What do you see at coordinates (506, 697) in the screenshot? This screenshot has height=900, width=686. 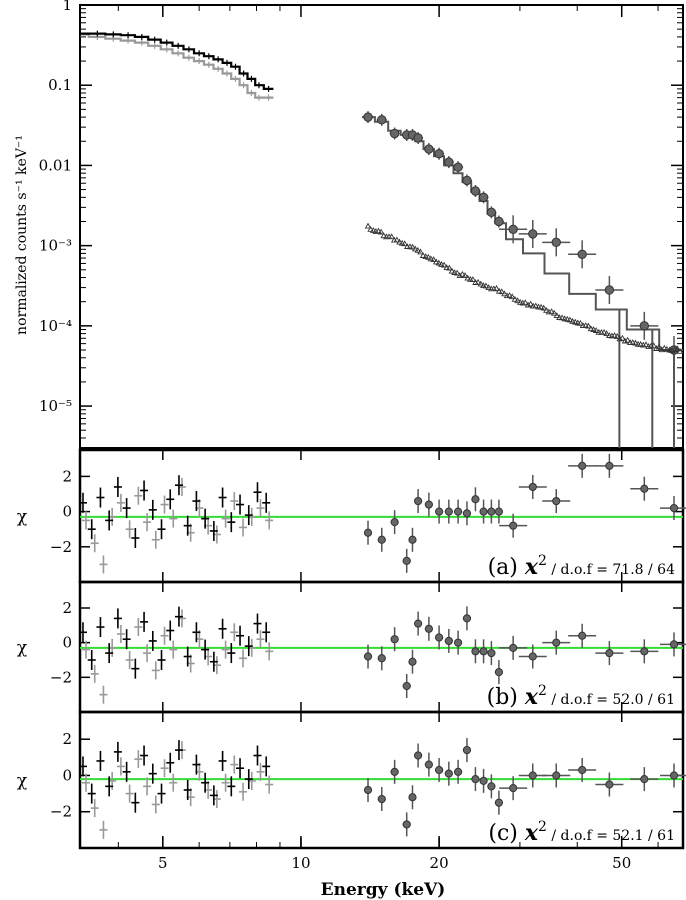 I see `panel-tag: (b)` at bounding box center [506, 697].